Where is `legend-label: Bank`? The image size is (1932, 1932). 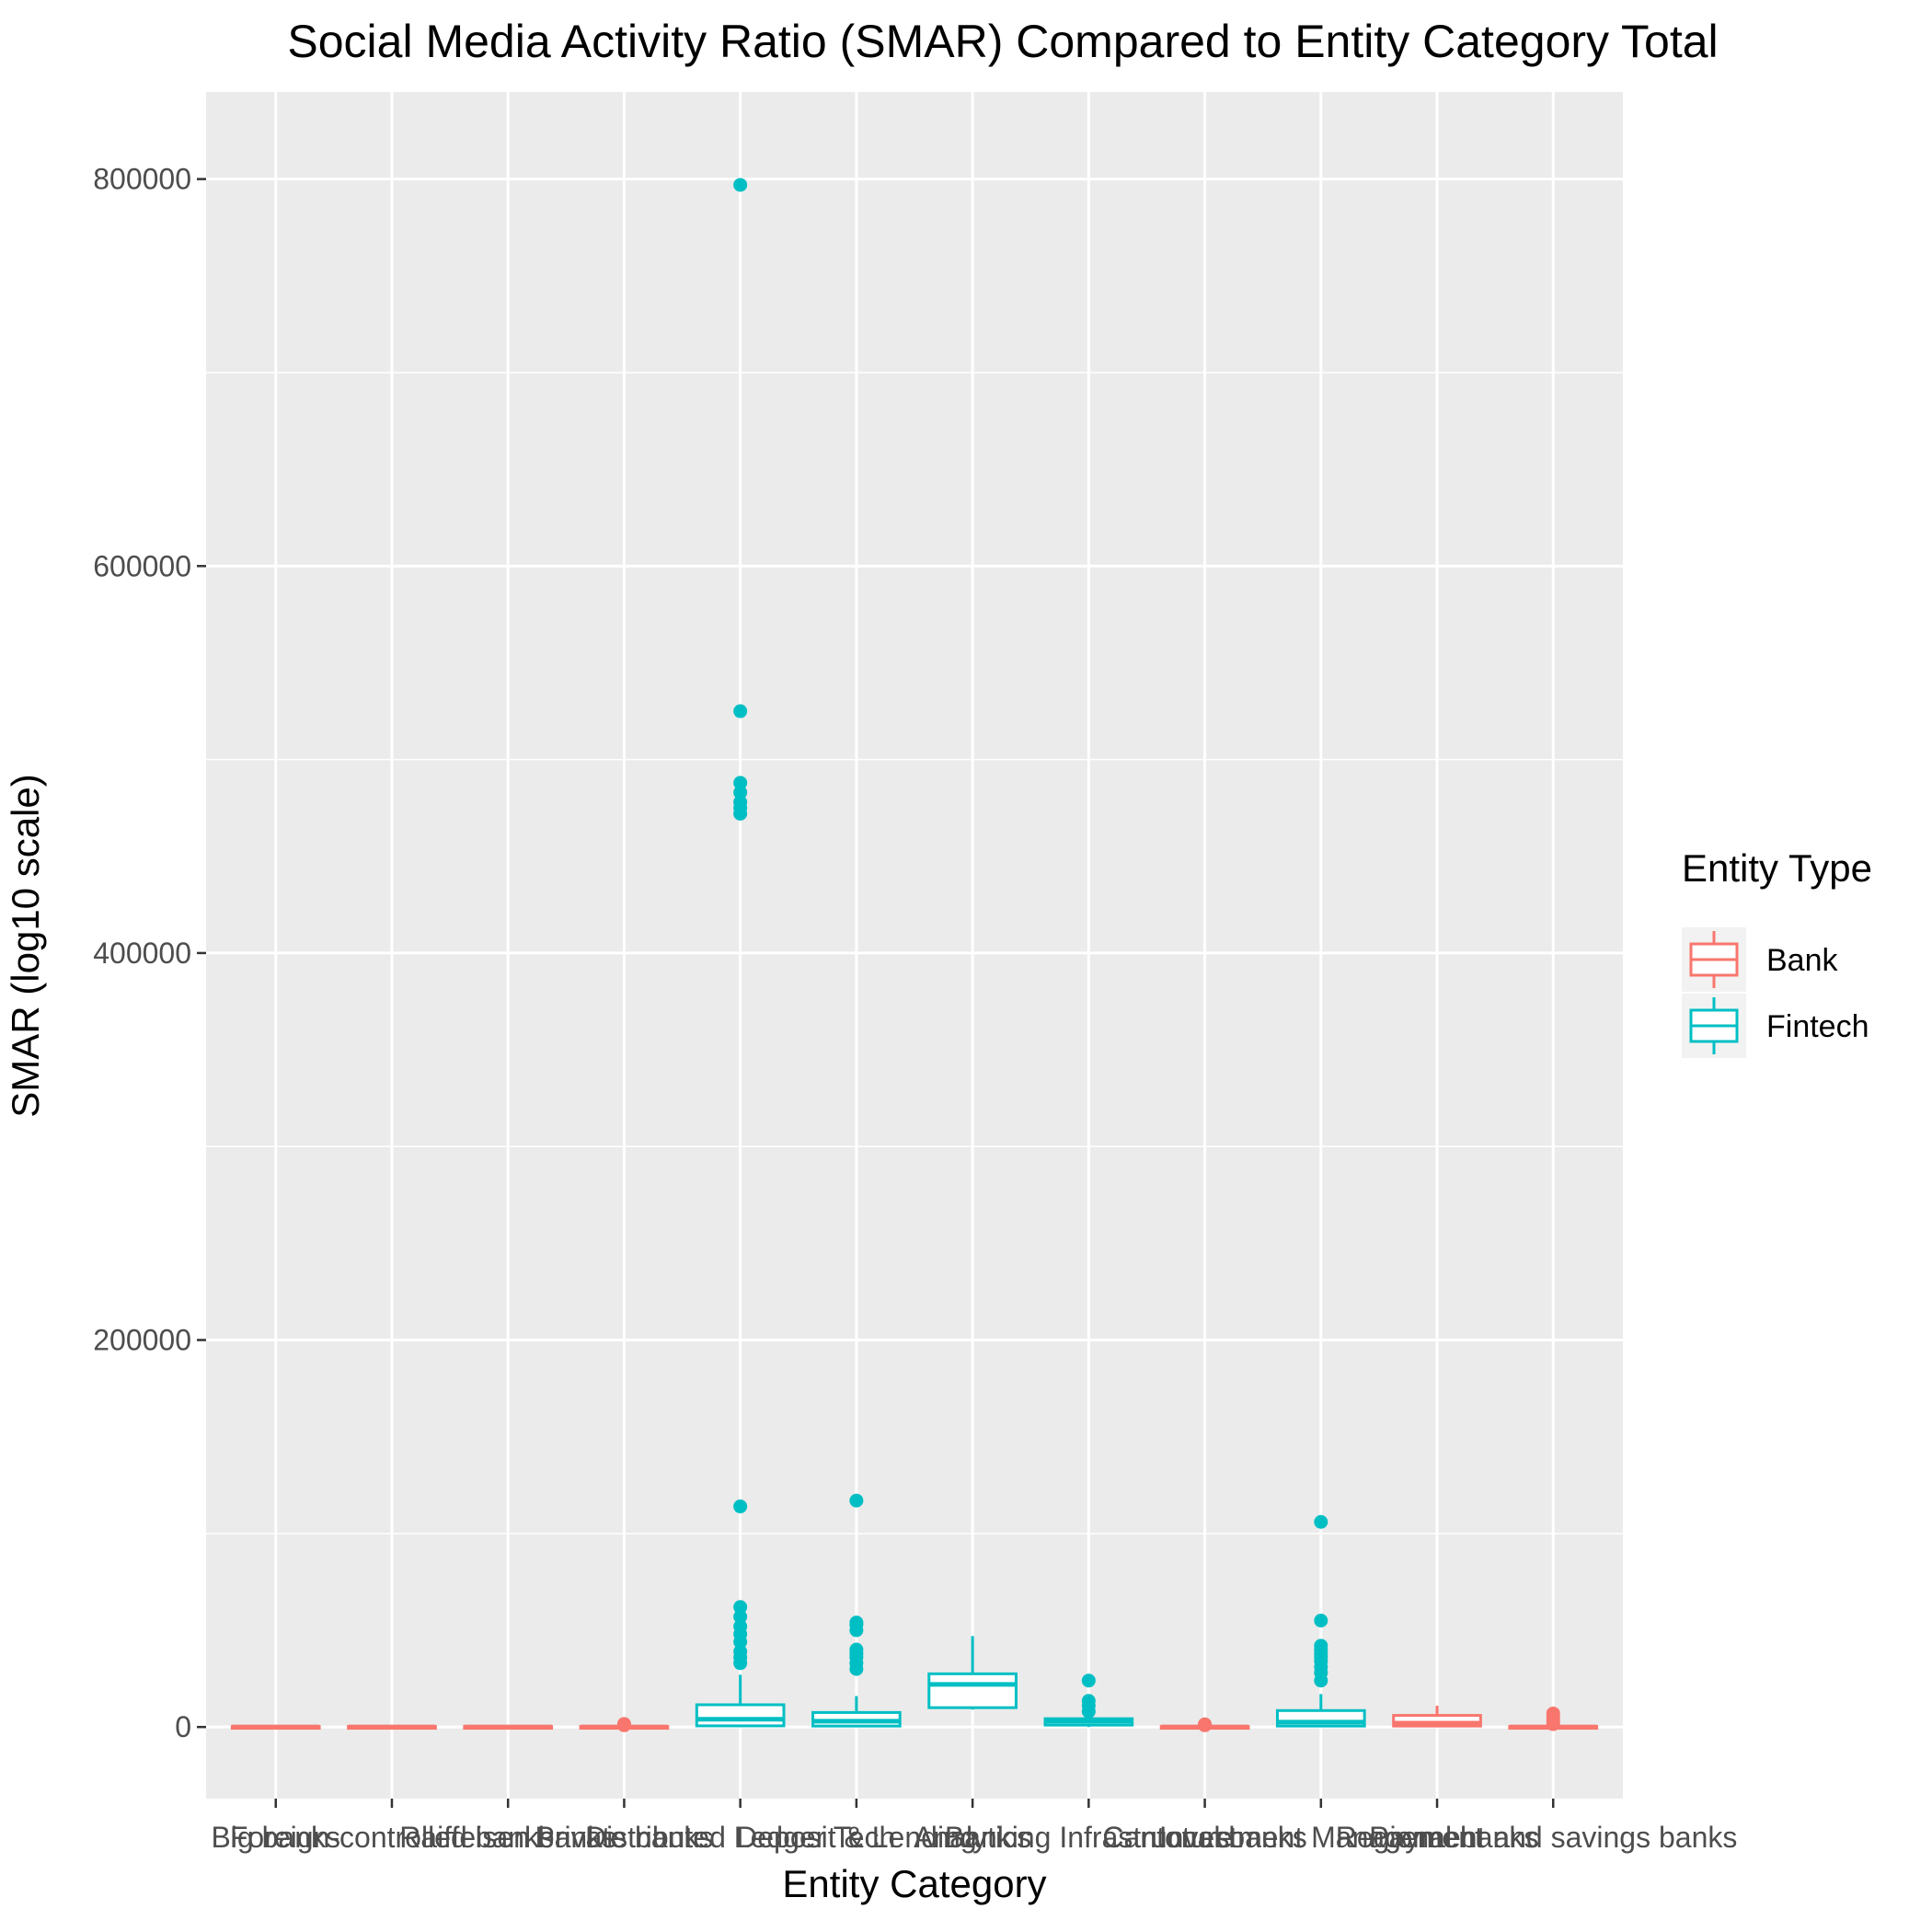
legend-label: Bank is located at coordinates (1802, 960).